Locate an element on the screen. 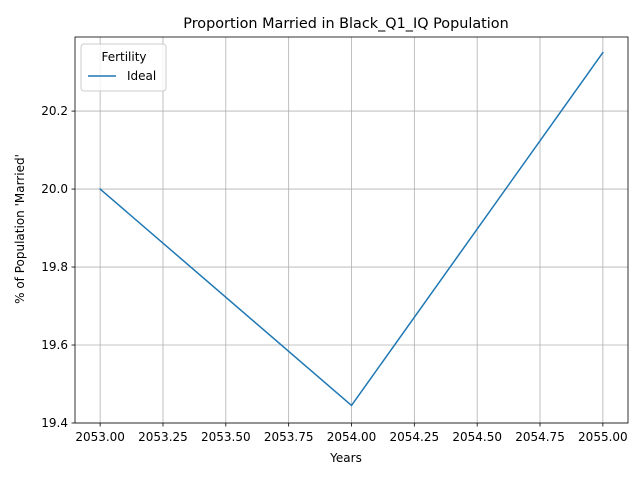 The height and width of the screenshot is (480, 640). legend-box is located at coordinates (123, 67).